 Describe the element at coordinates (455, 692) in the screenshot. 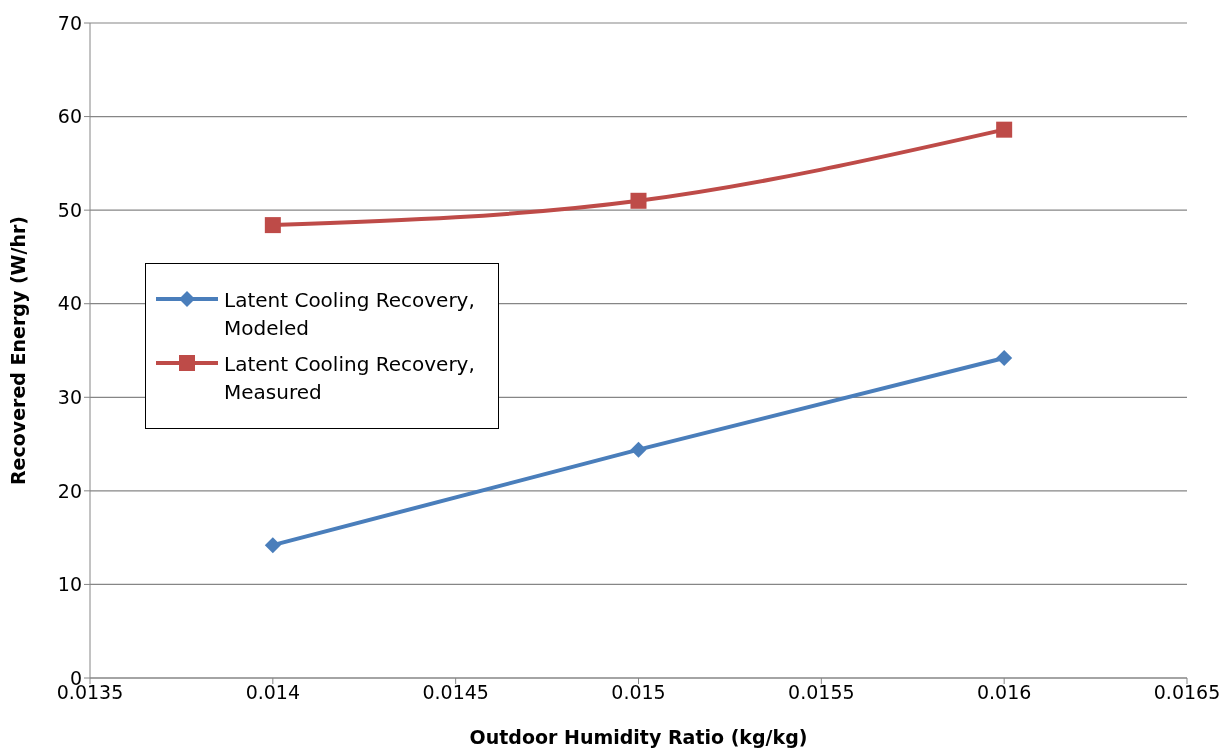

I see `x-tick-label: 0.0145` at that location.